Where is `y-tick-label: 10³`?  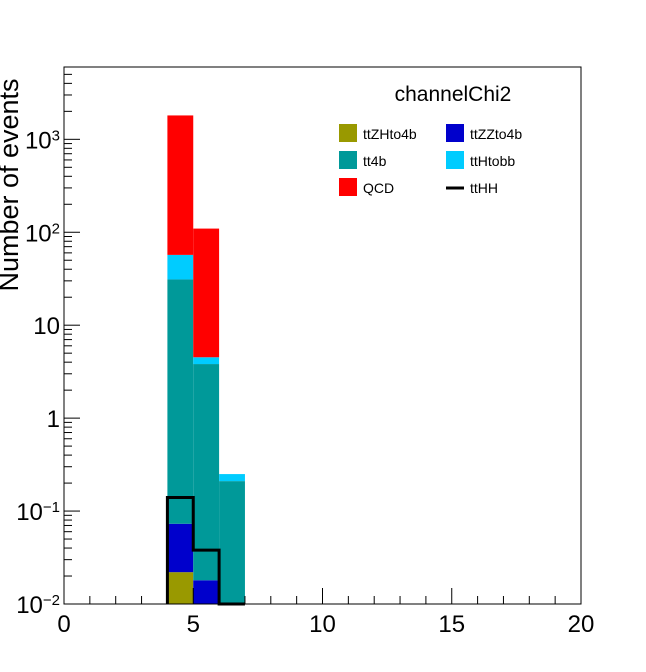 y-tick-label: 10³ is located at coordinates (42, 141).